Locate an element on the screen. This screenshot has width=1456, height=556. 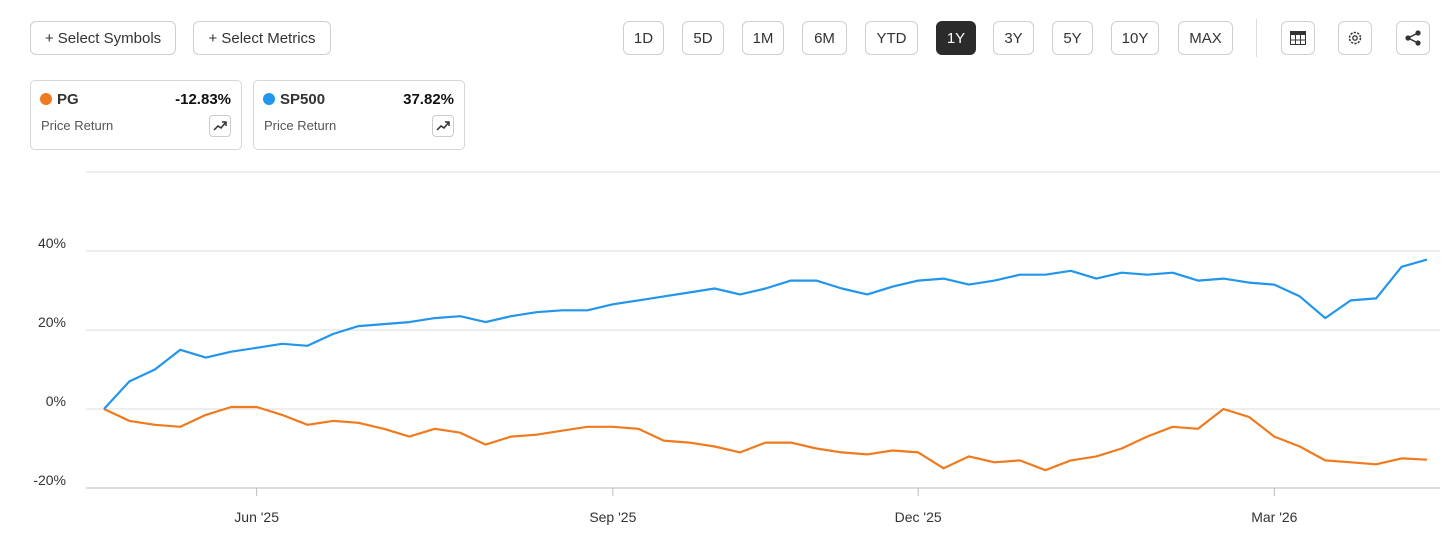
share-button is located at coordinates (1413, 38).